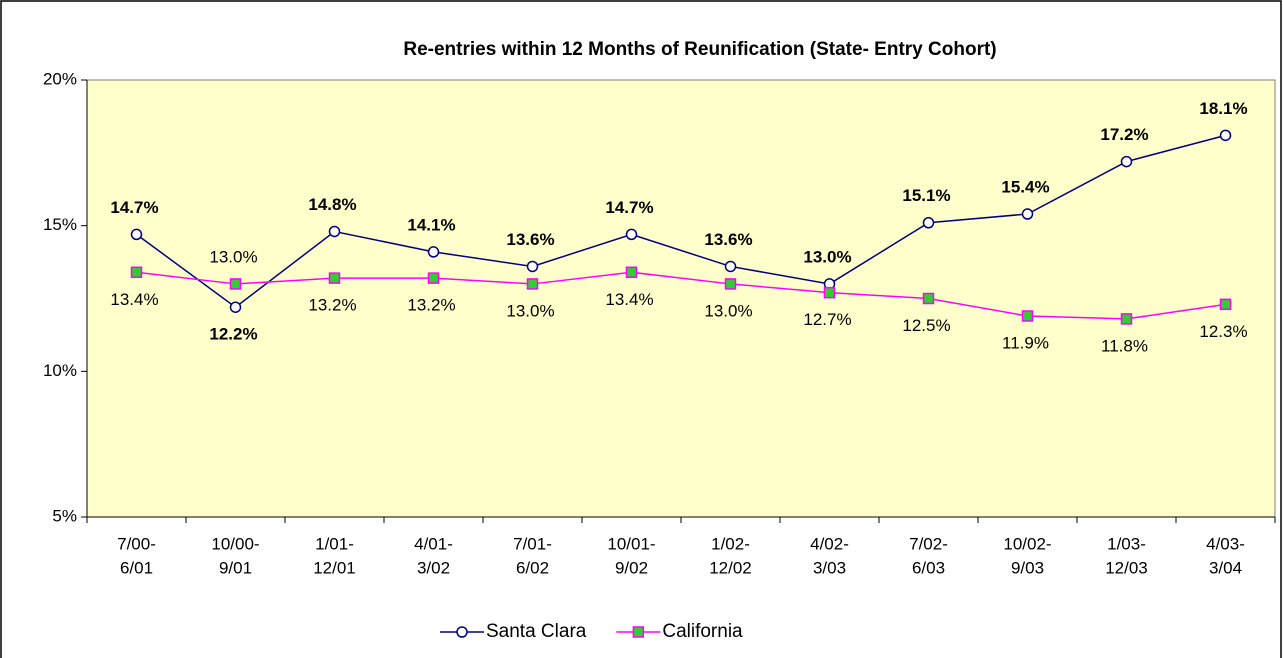 This screenshot has width=1283, height=658. What do you see at coordinates (532, 543) in the screenshot?
I see `x-tick-label: 7/01-` at bounding box center [532, 543].